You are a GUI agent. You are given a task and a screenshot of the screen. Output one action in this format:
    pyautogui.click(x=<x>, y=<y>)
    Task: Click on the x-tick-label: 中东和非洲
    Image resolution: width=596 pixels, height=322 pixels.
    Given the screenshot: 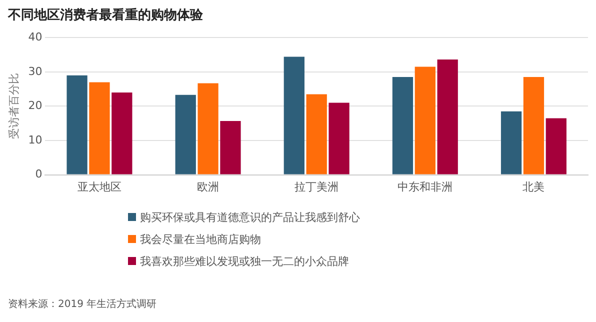 What is the action you would take?
    pyautogui.click(x=425, y=187)
    